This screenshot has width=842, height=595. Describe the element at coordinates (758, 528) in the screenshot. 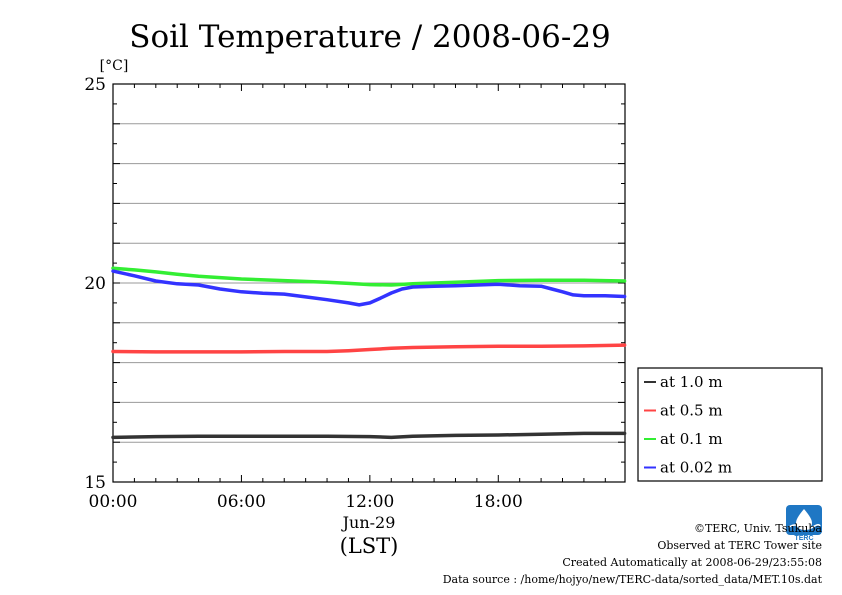

I see `footer-copyright: ©TERC, Univ. Tsukuba` at that location.